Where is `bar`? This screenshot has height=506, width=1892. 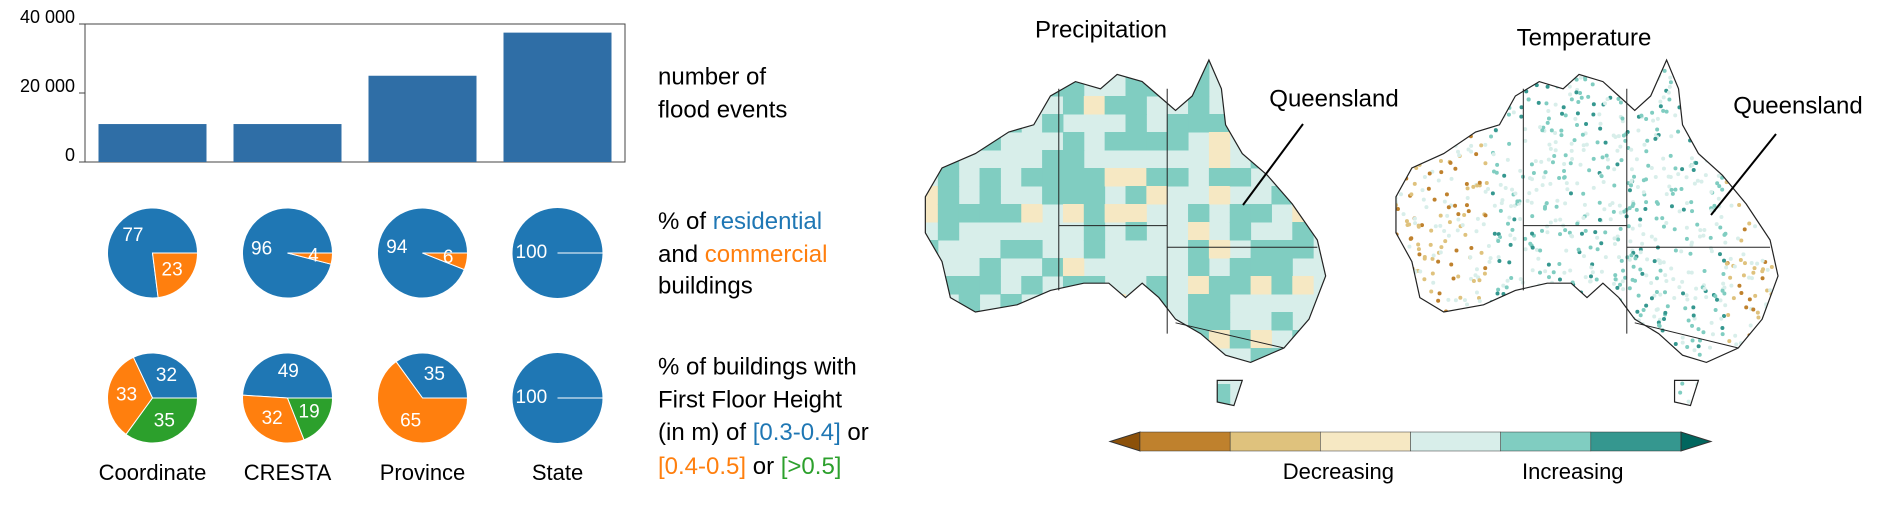 bar is located at coordinates (422, 118).